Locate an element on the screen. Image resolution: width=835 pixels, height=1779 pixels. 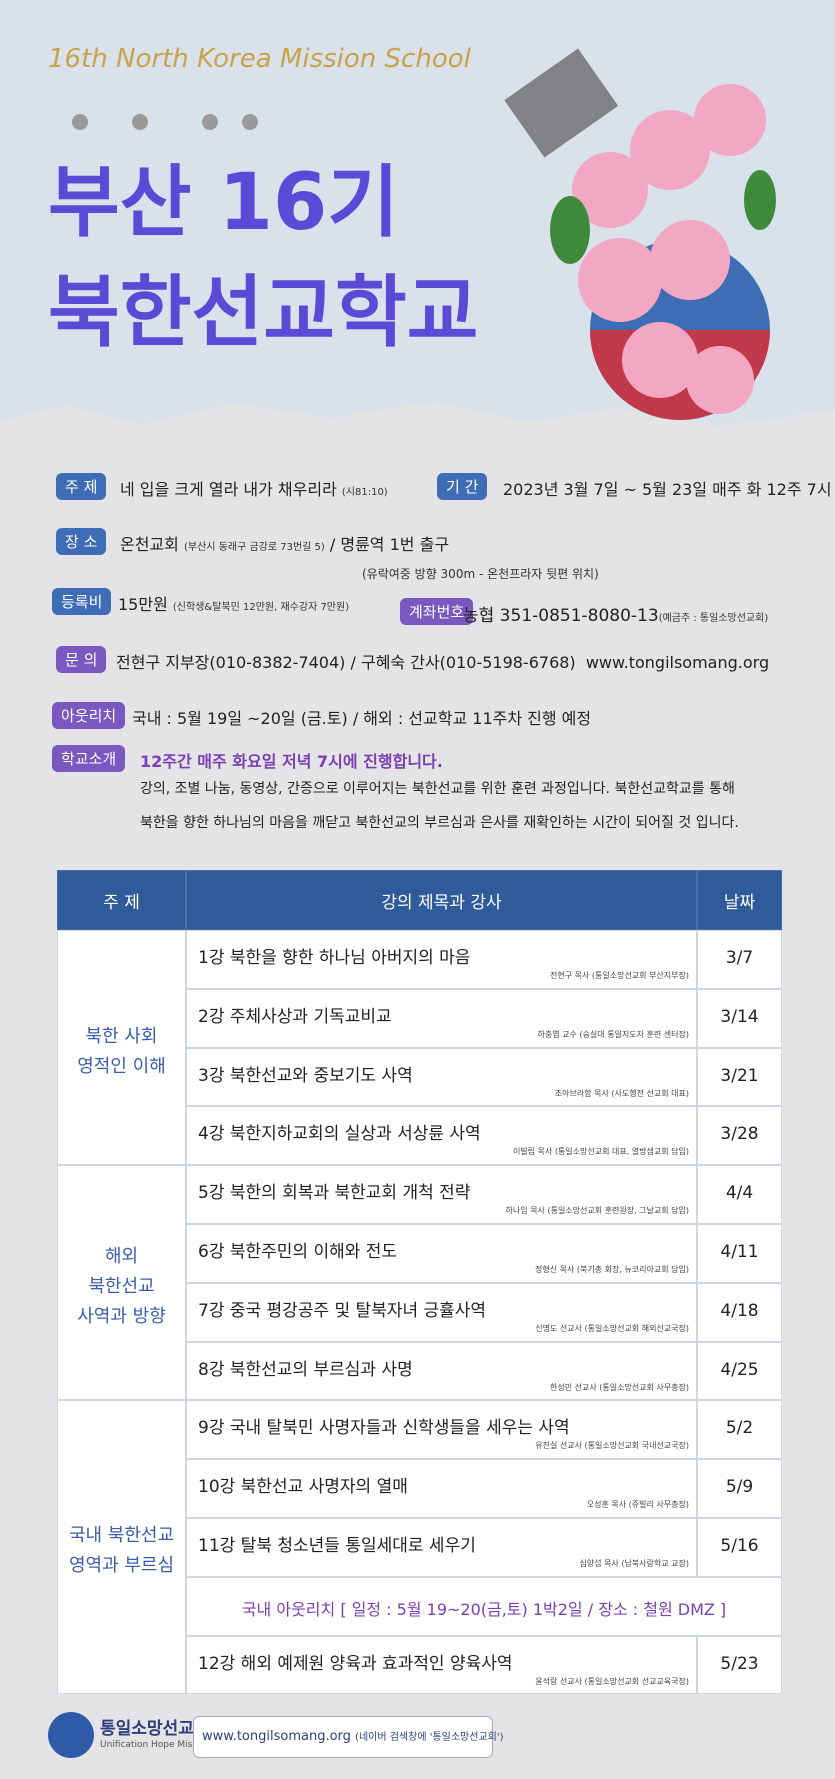
info-label: 장 소 is located at coordinates (81, 541).